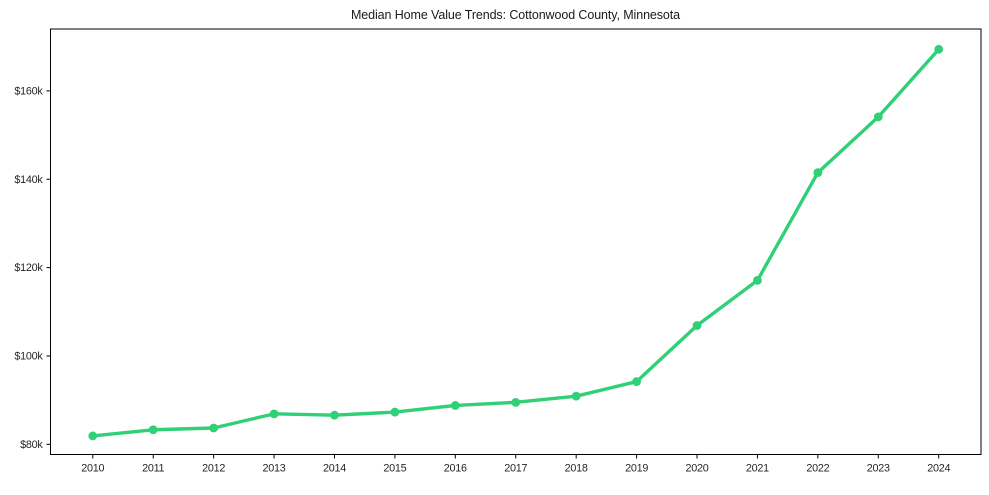 Image resolution: width=989 pixels, height=495 pixels. I want to click on x-tick-label: 2013, so click(274, 469).